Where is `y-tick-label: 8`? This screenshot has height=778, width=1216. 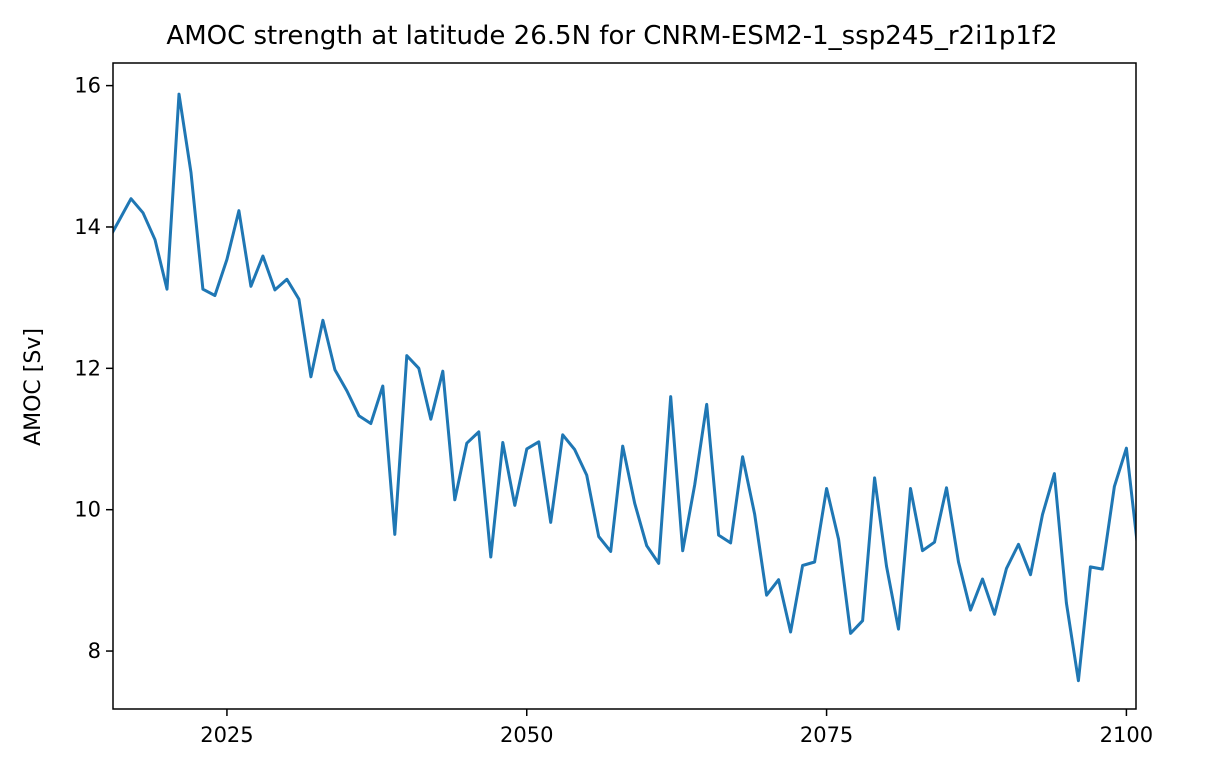 y-tick-label: 8 is located at coordinates (94, 651).